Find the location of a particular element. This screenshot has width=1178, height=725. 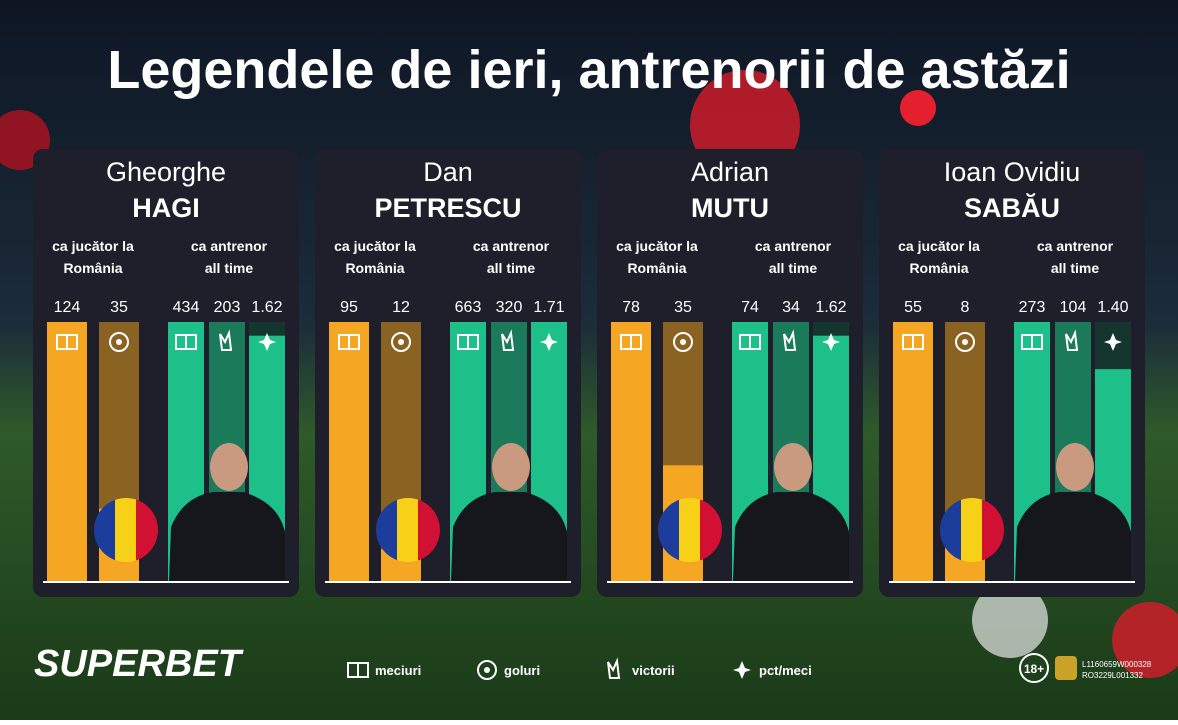

value-label: 1.71 is located at coordinates (548, 307).